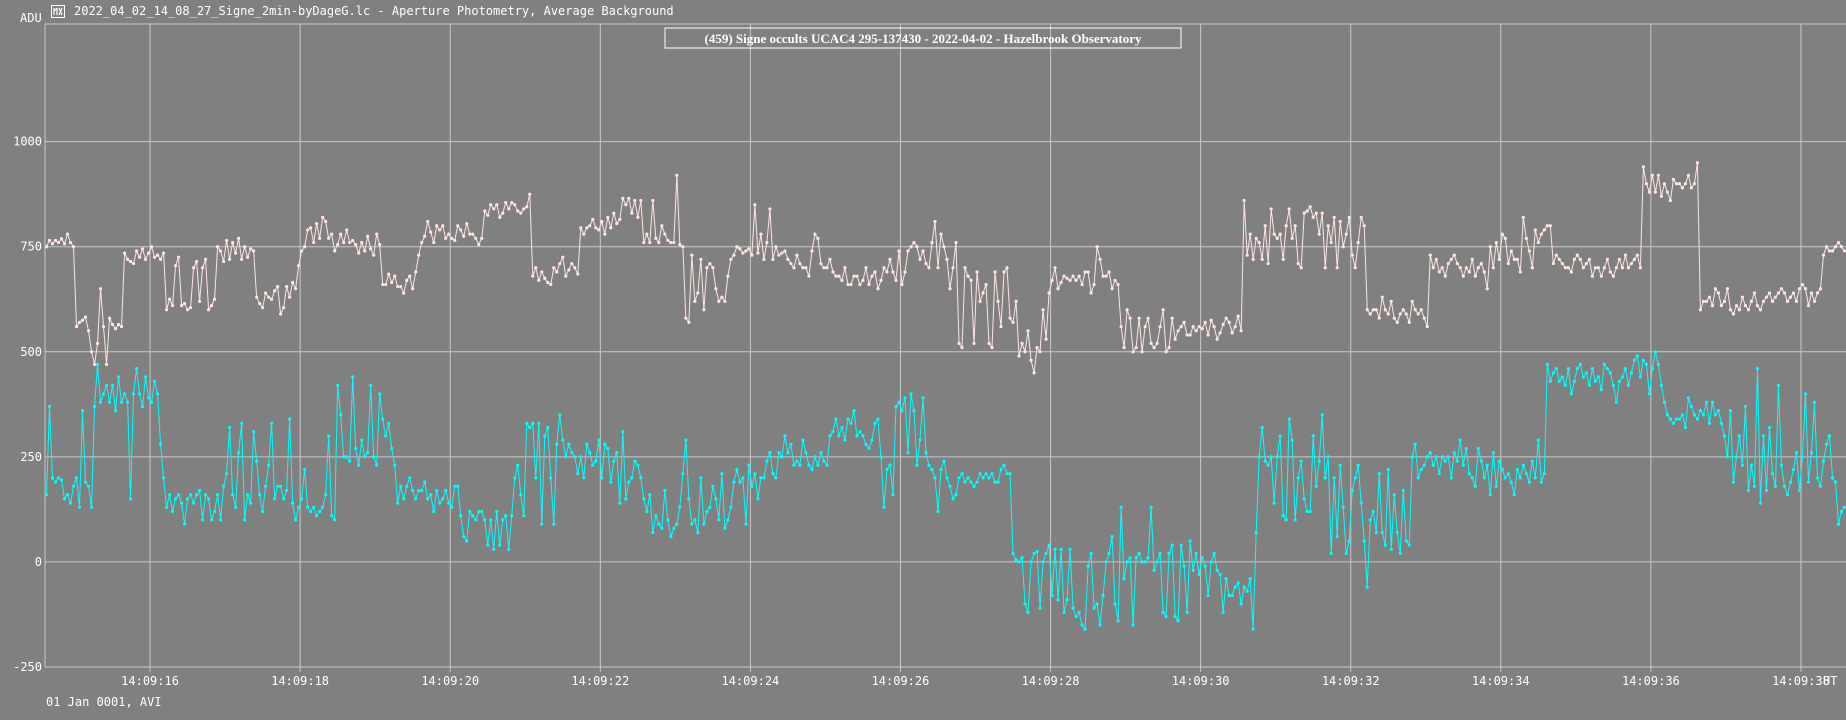 The width and height of the screenshot is (1846, 720). What do you see at coordinates (750, 681) in the screenshot?
I see `x-tick-label: 14:09:24` at bounding box center [750, 681].